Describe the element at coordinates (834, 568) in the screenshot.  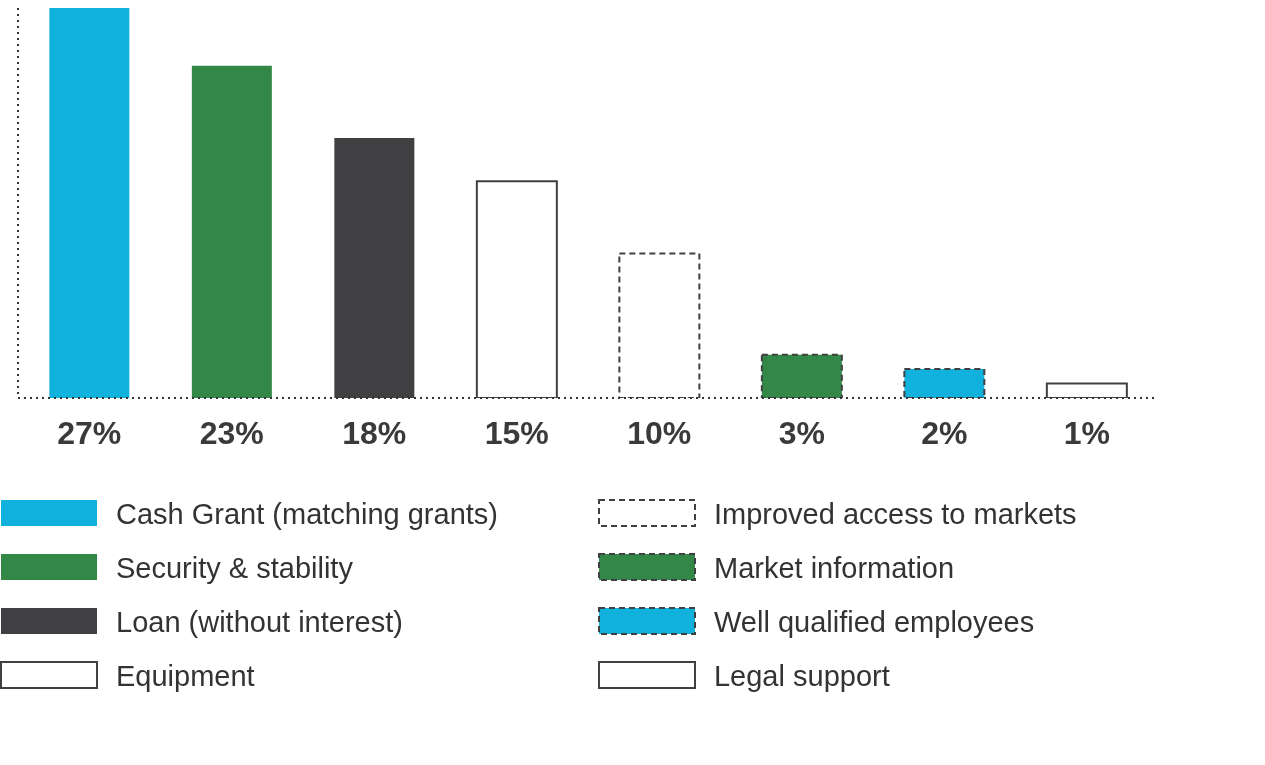
I see `legend-label: Market information` at that location.